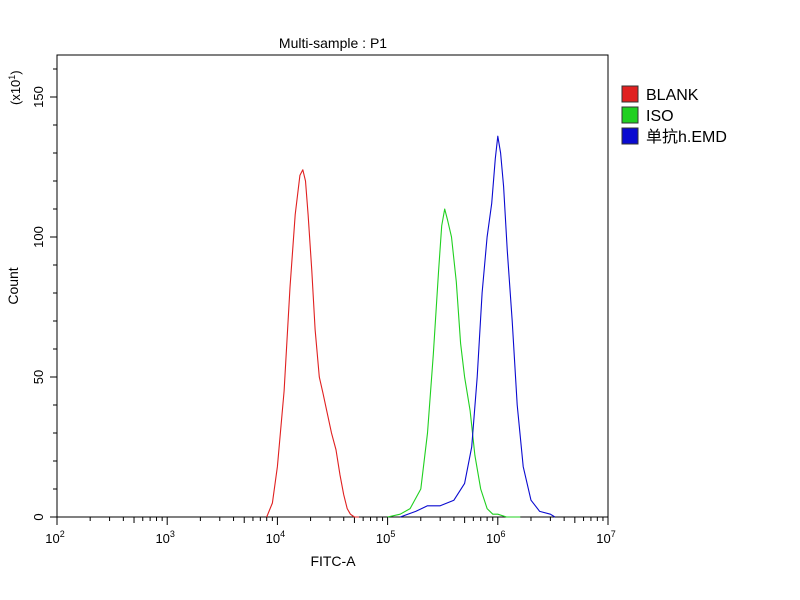 Image resolution: width=800 pixels, height=600 pixels. What do you see at coordinates (12, 77) in the screenshot?
I see `y-multiplier-exponent: 1` at bounding box center [12, 77].